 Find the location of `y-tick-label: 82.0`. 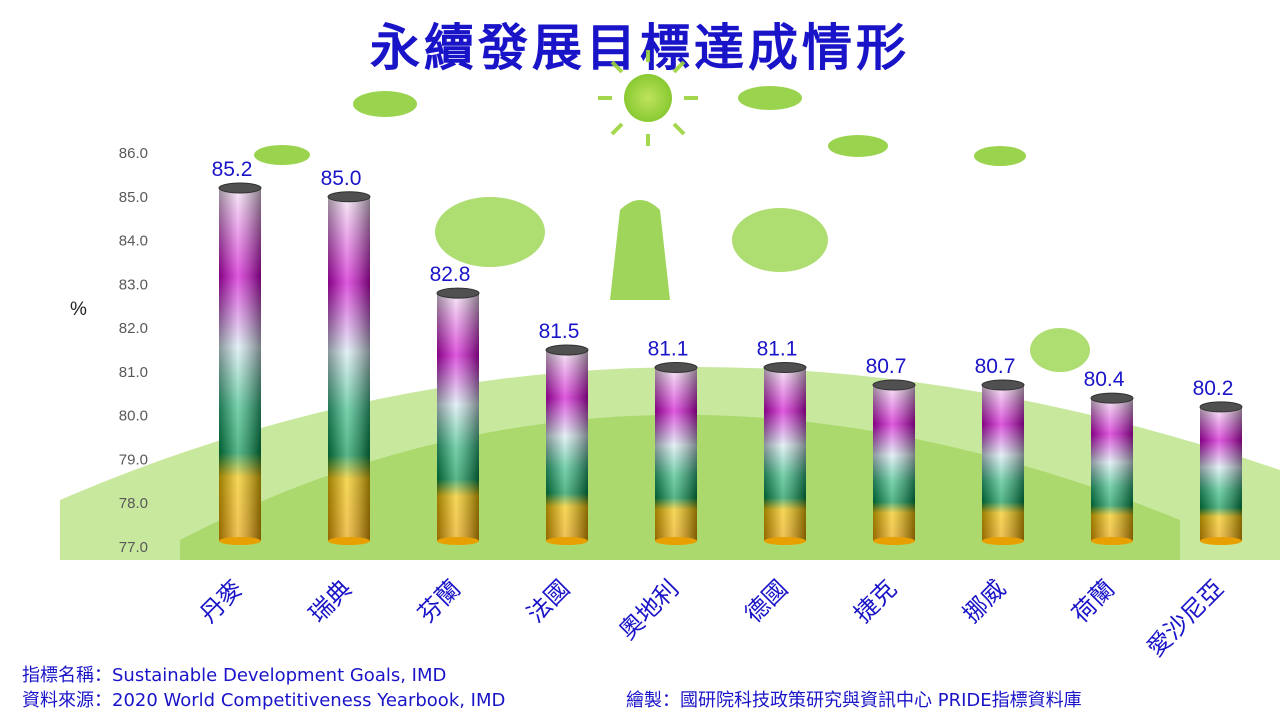

y-tick-label: 82.0 is located at coordinates (133, 328).